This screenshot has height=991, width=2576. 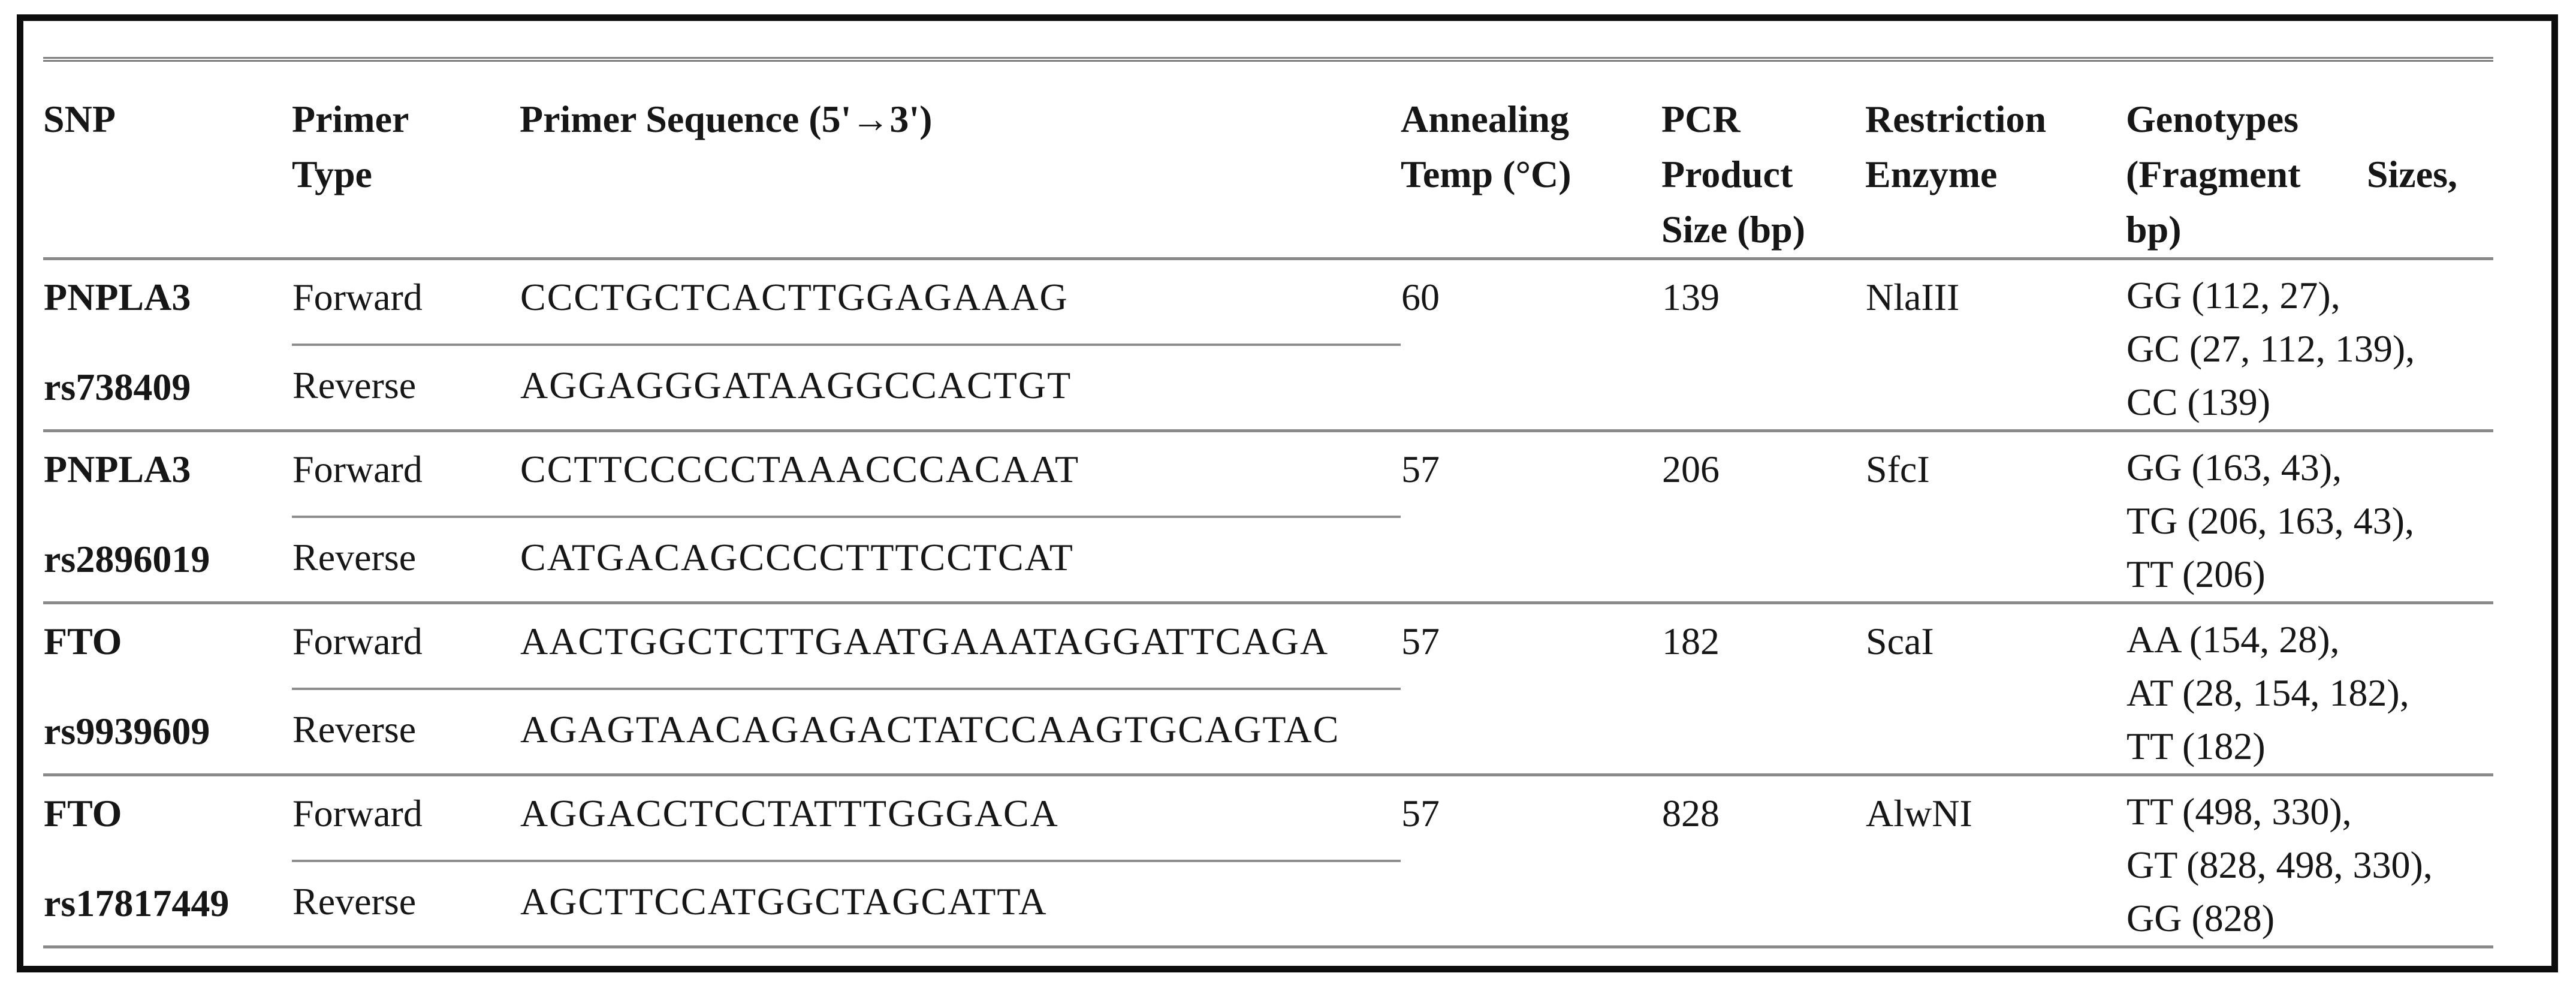 What do you see at coordinates (2196, 746) in the screenshot?
I see `genotype-line: TT (182)` at bounding box center [2196, 746].